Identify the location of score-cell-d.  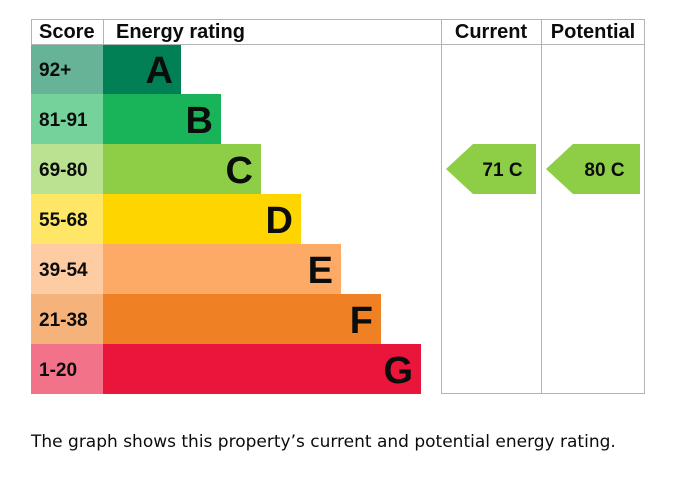
(67, 219).